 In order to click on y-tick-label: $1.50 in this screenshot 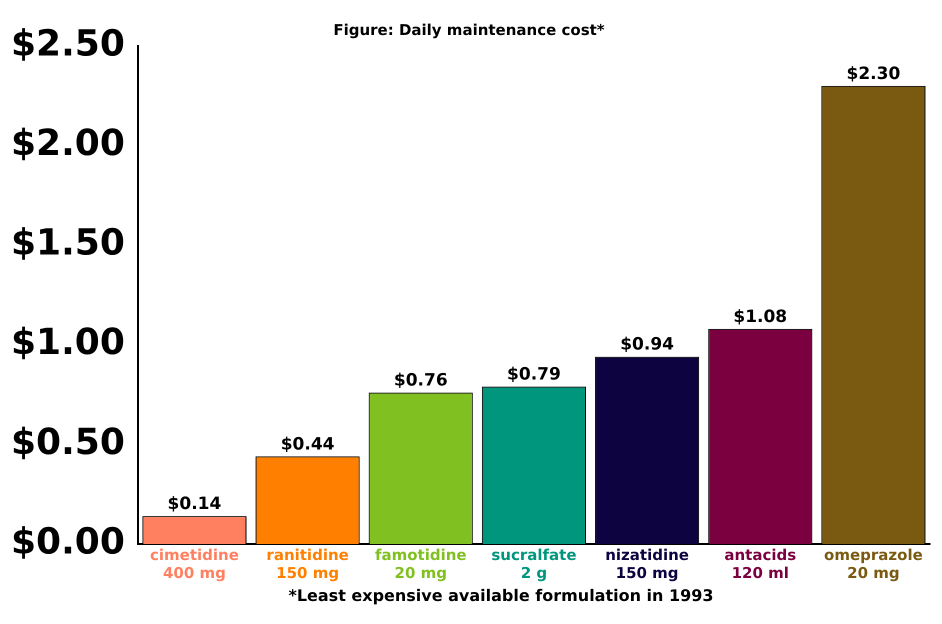, I will do `click(67, 243)`.